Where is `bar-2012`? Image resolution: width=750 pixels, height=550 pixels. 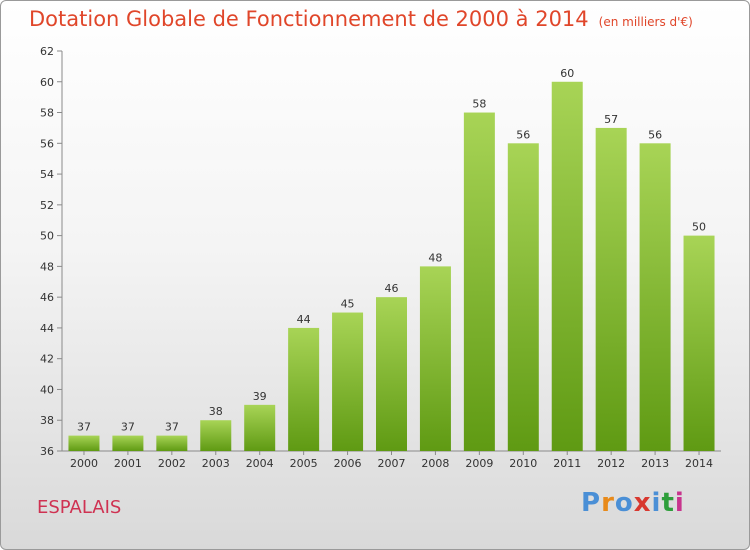 bar-2012 is located at coordinates (611, 289).